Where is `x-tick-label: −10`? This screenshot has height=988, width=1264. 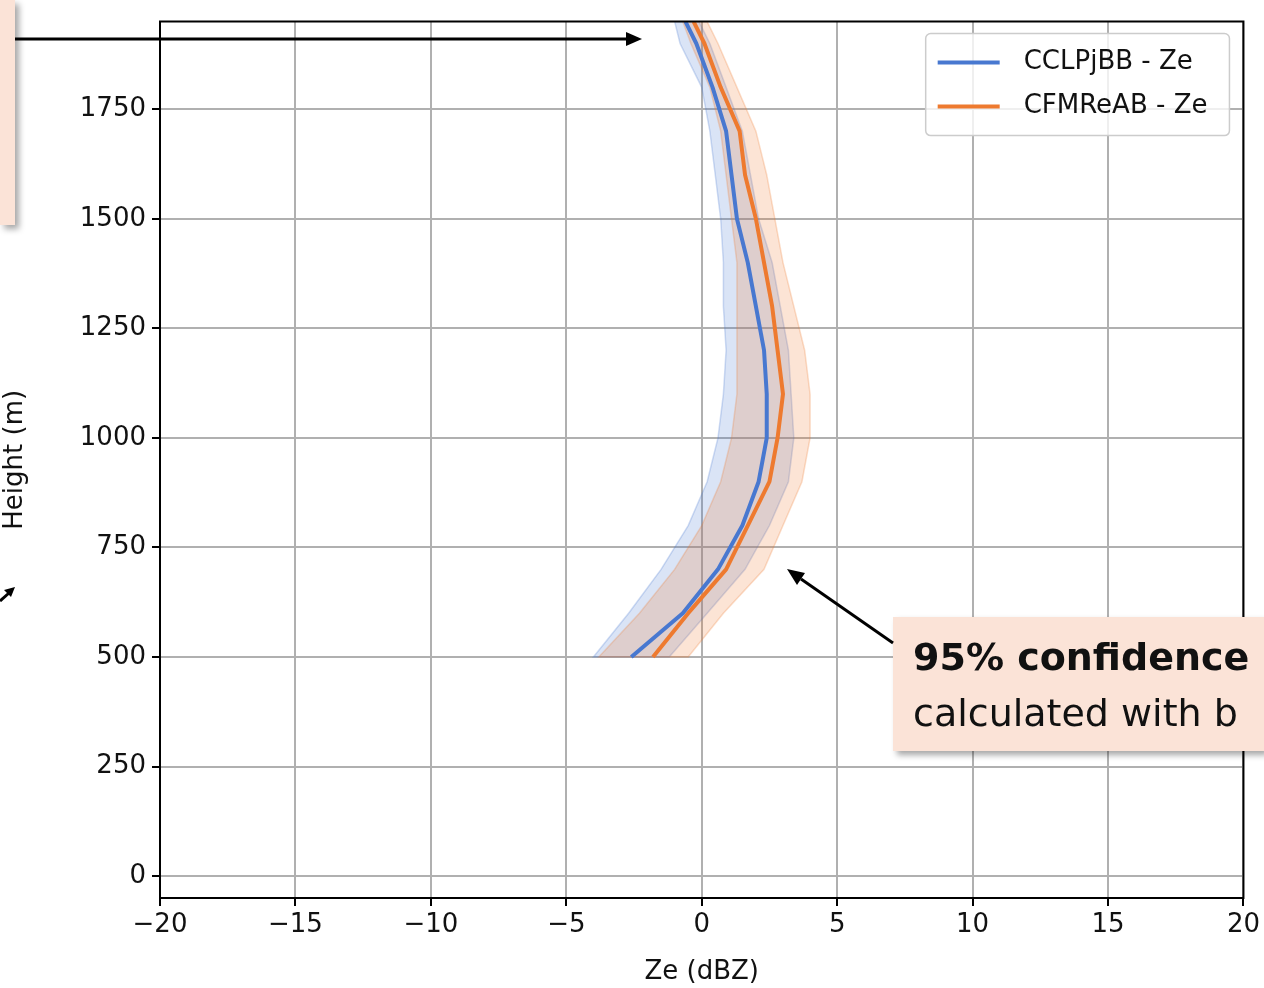 x-tick-label: −10 is located at coordinates (431, 923).